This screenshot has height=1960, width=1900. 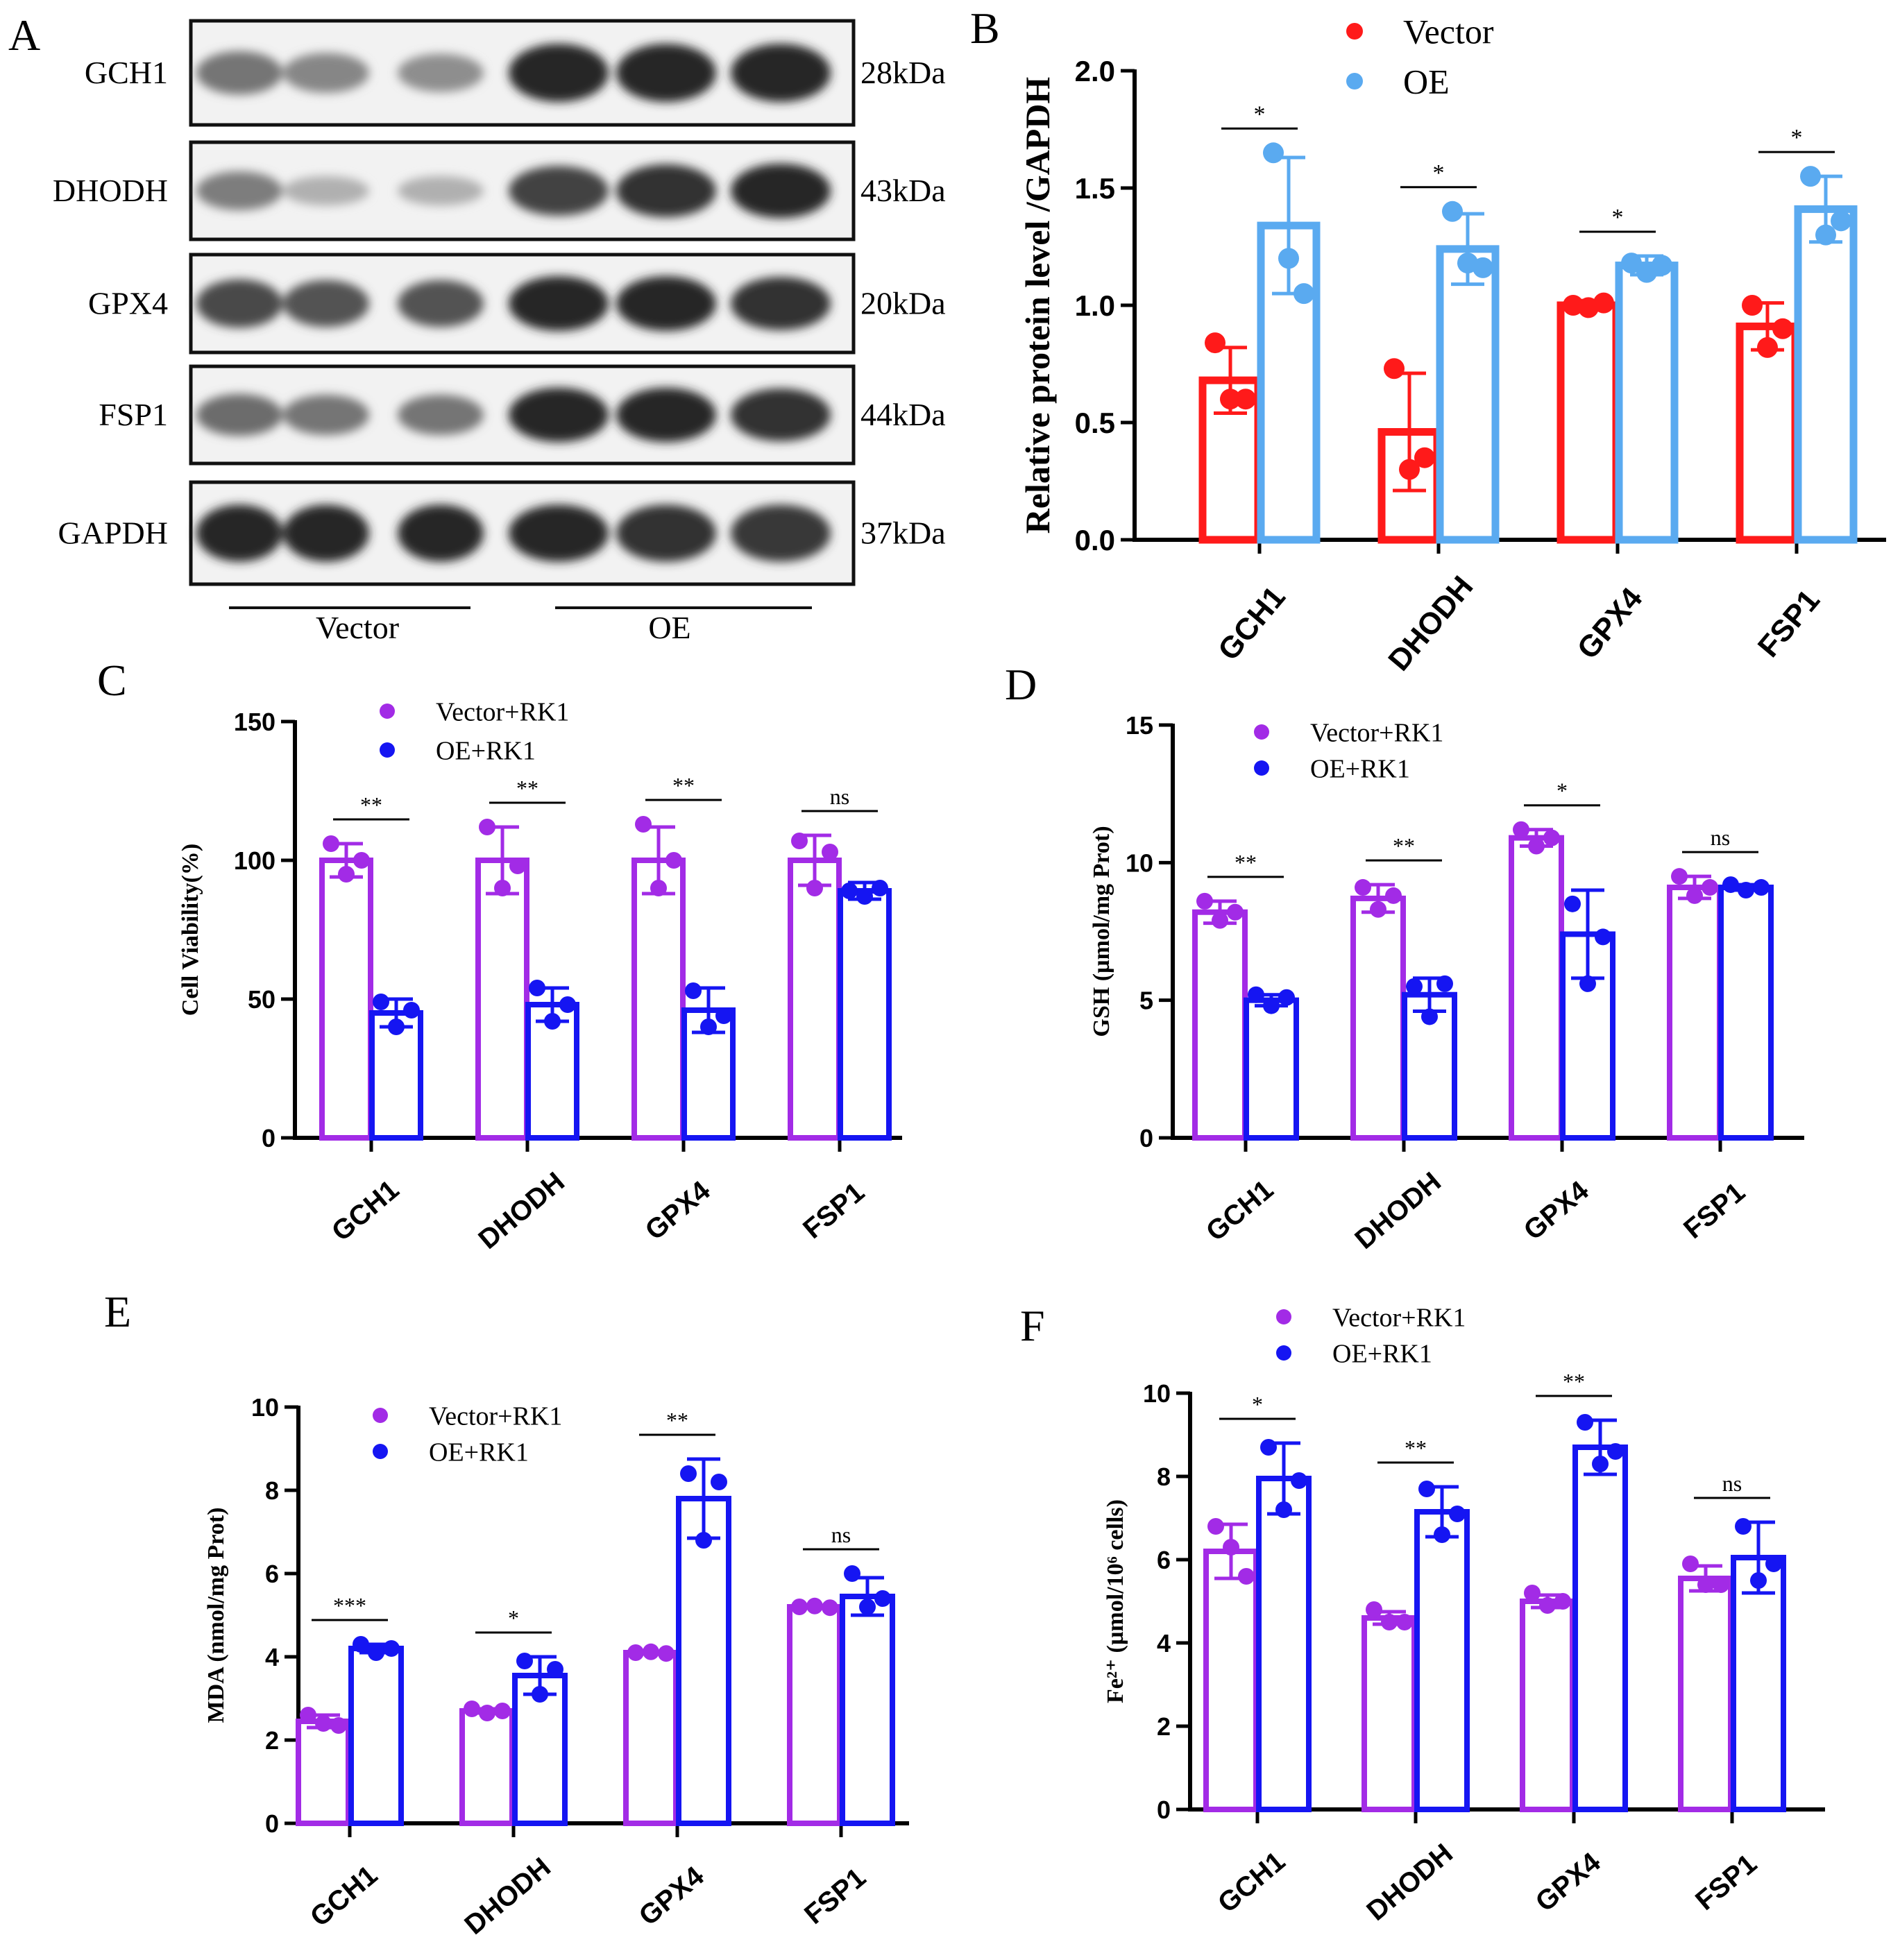 I want to click on legend-label: Vector, so click(x=1448, y=31).